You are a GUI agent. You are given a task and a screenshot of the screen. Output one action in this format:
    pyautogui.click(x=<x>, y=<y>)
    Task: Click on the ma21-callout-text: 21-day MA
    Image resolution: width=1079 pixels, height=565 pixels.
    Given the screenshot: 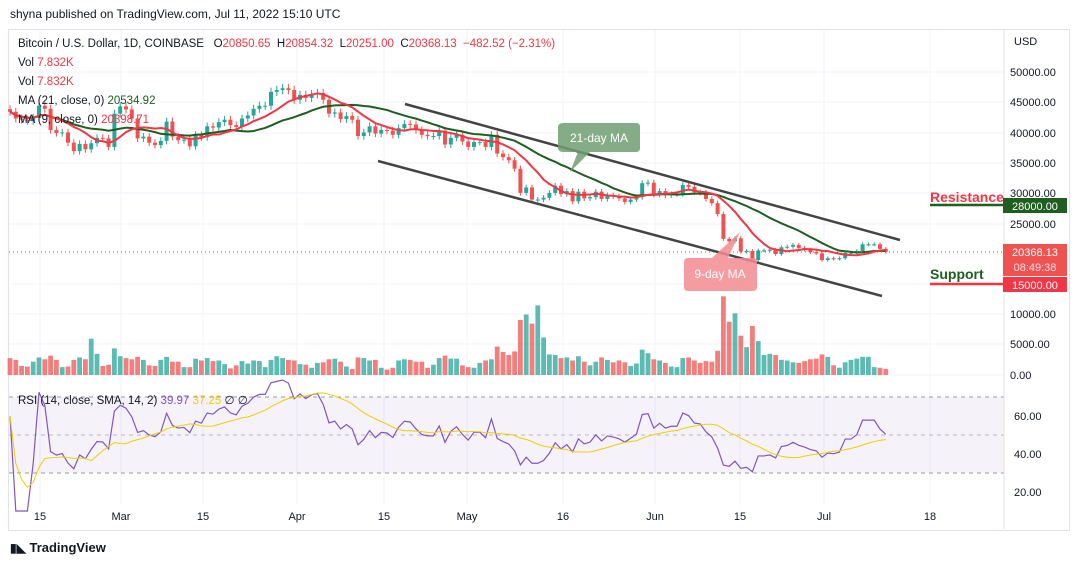 What is the action you would take?
    pyautogui.click(x=599, y=138)
    